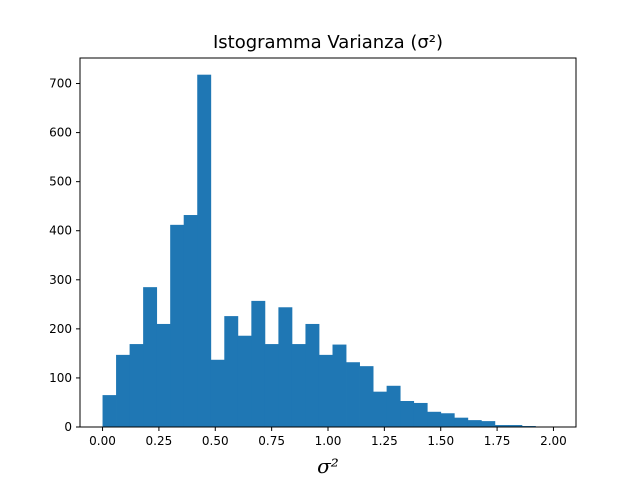  I want to click on x-axis-label: σ², so click(328, 466).